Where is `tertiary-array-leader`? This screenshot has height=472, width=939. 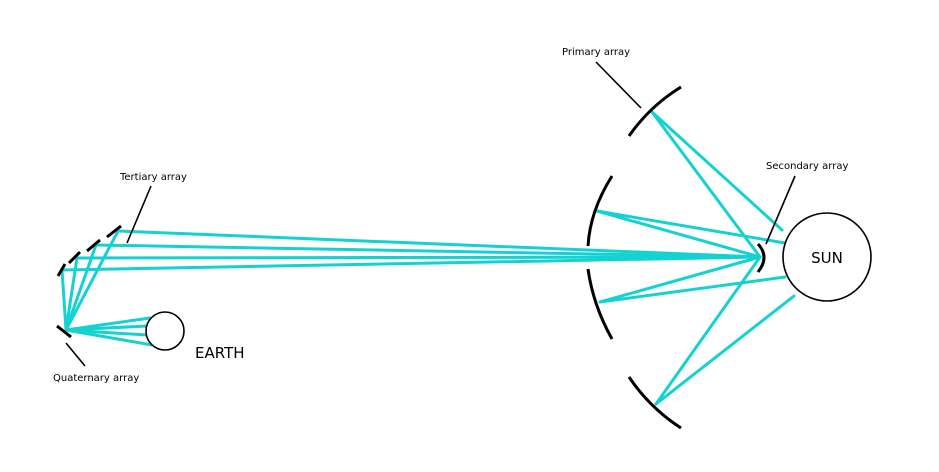
tertiary-array-leader is located at coordinates (139, 214).